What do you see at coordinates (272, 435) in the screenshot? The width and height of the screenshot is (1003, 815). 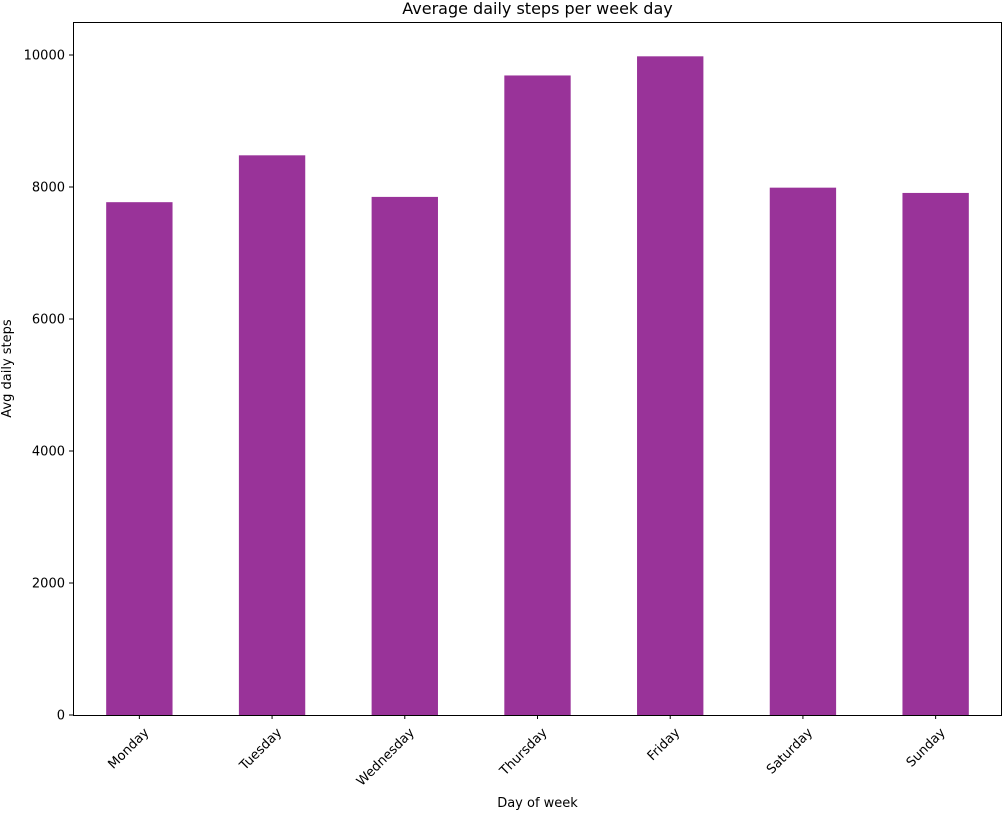 I see `bar-tuesday` at bounding box center [272, 435].